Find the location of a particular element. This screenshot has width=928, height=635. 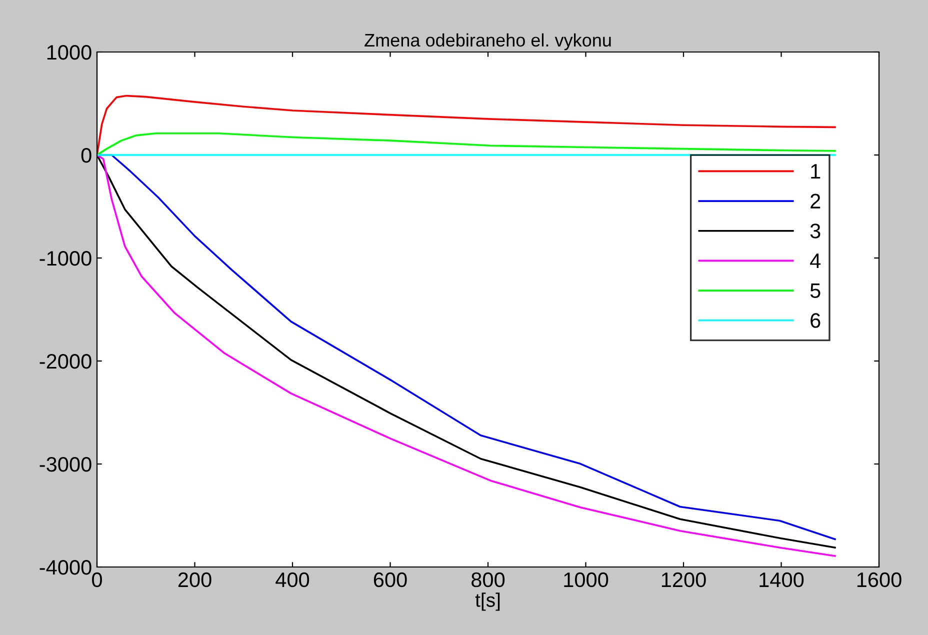

x-tick-label: 400 is located at coordinates (293, 580).